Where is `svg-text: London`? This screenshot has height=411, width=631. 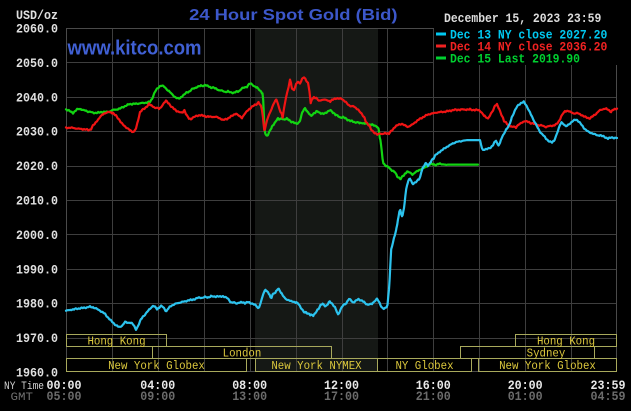
svg-text: London is located at coordinates (242, 354).